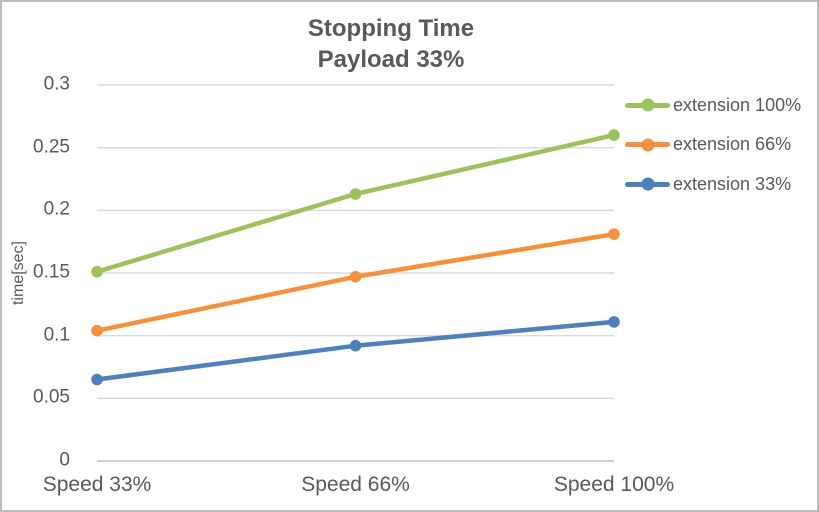  Describe the element at coordinates (56, 209) in the screenshot. I see `y-tick-label: 0.2` at that location.